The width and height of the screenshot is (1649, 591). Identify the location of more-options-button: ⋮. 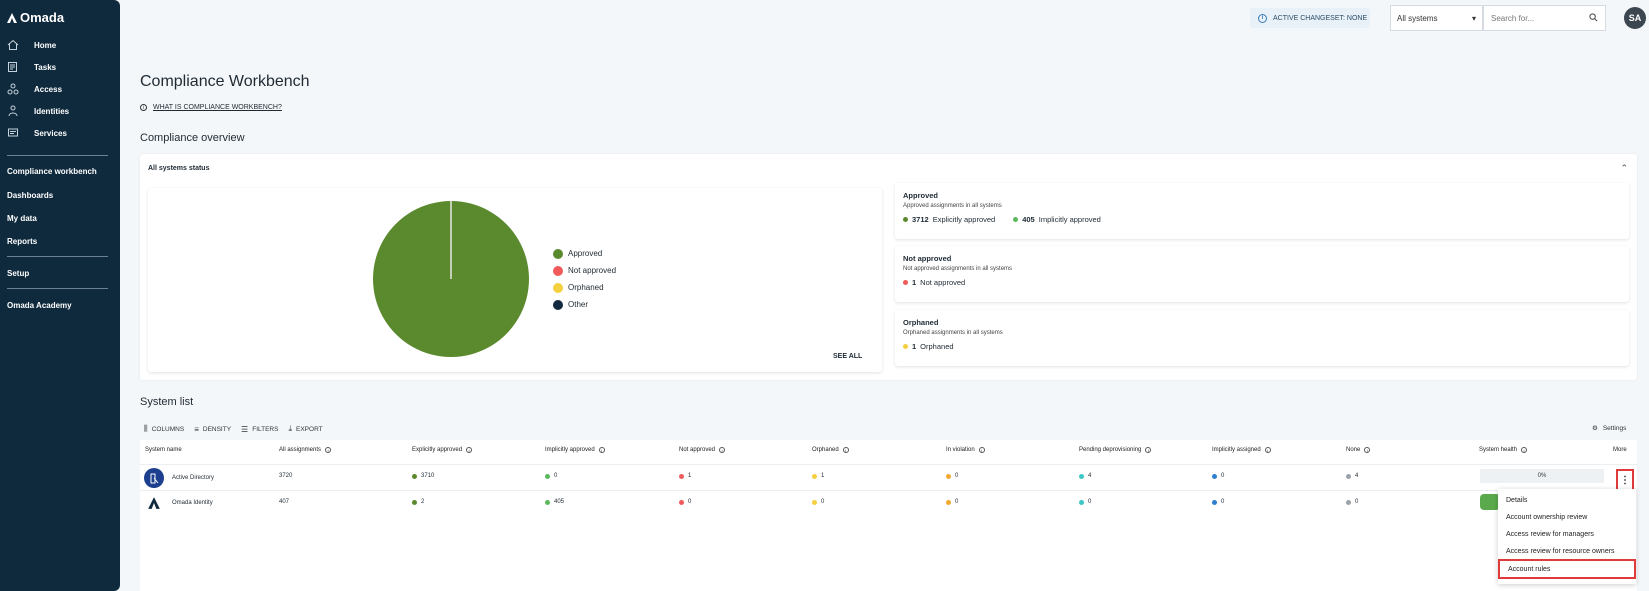
(1625, 480).